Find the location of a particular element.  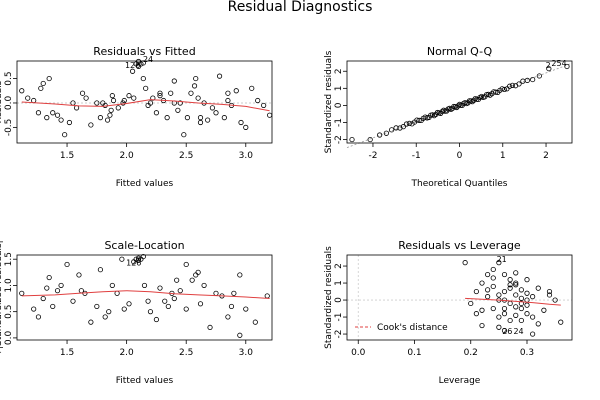

qq-reference-line is located at coordinates (459, 105).